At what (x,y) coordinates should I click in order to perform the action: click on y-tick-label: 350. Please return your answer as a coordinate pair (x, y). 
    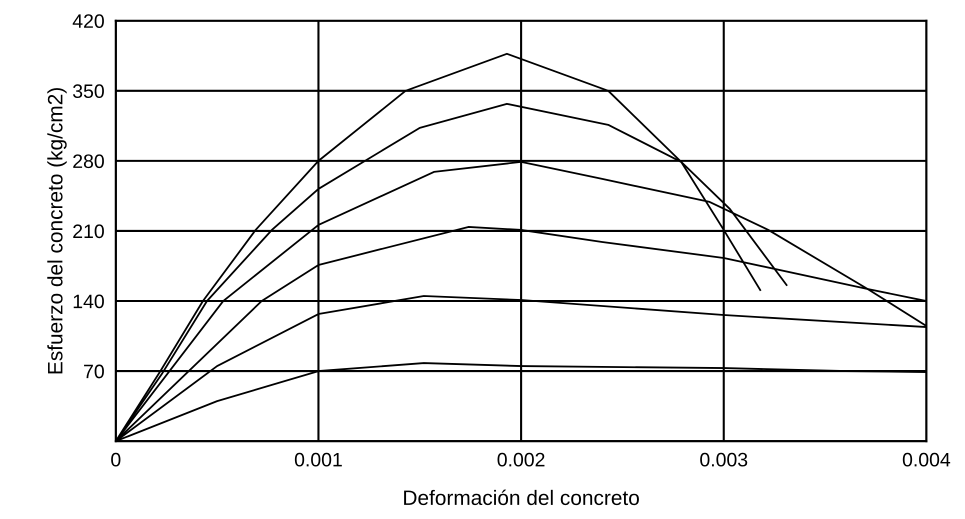
    Looking at the image, I should click on (88, 91).